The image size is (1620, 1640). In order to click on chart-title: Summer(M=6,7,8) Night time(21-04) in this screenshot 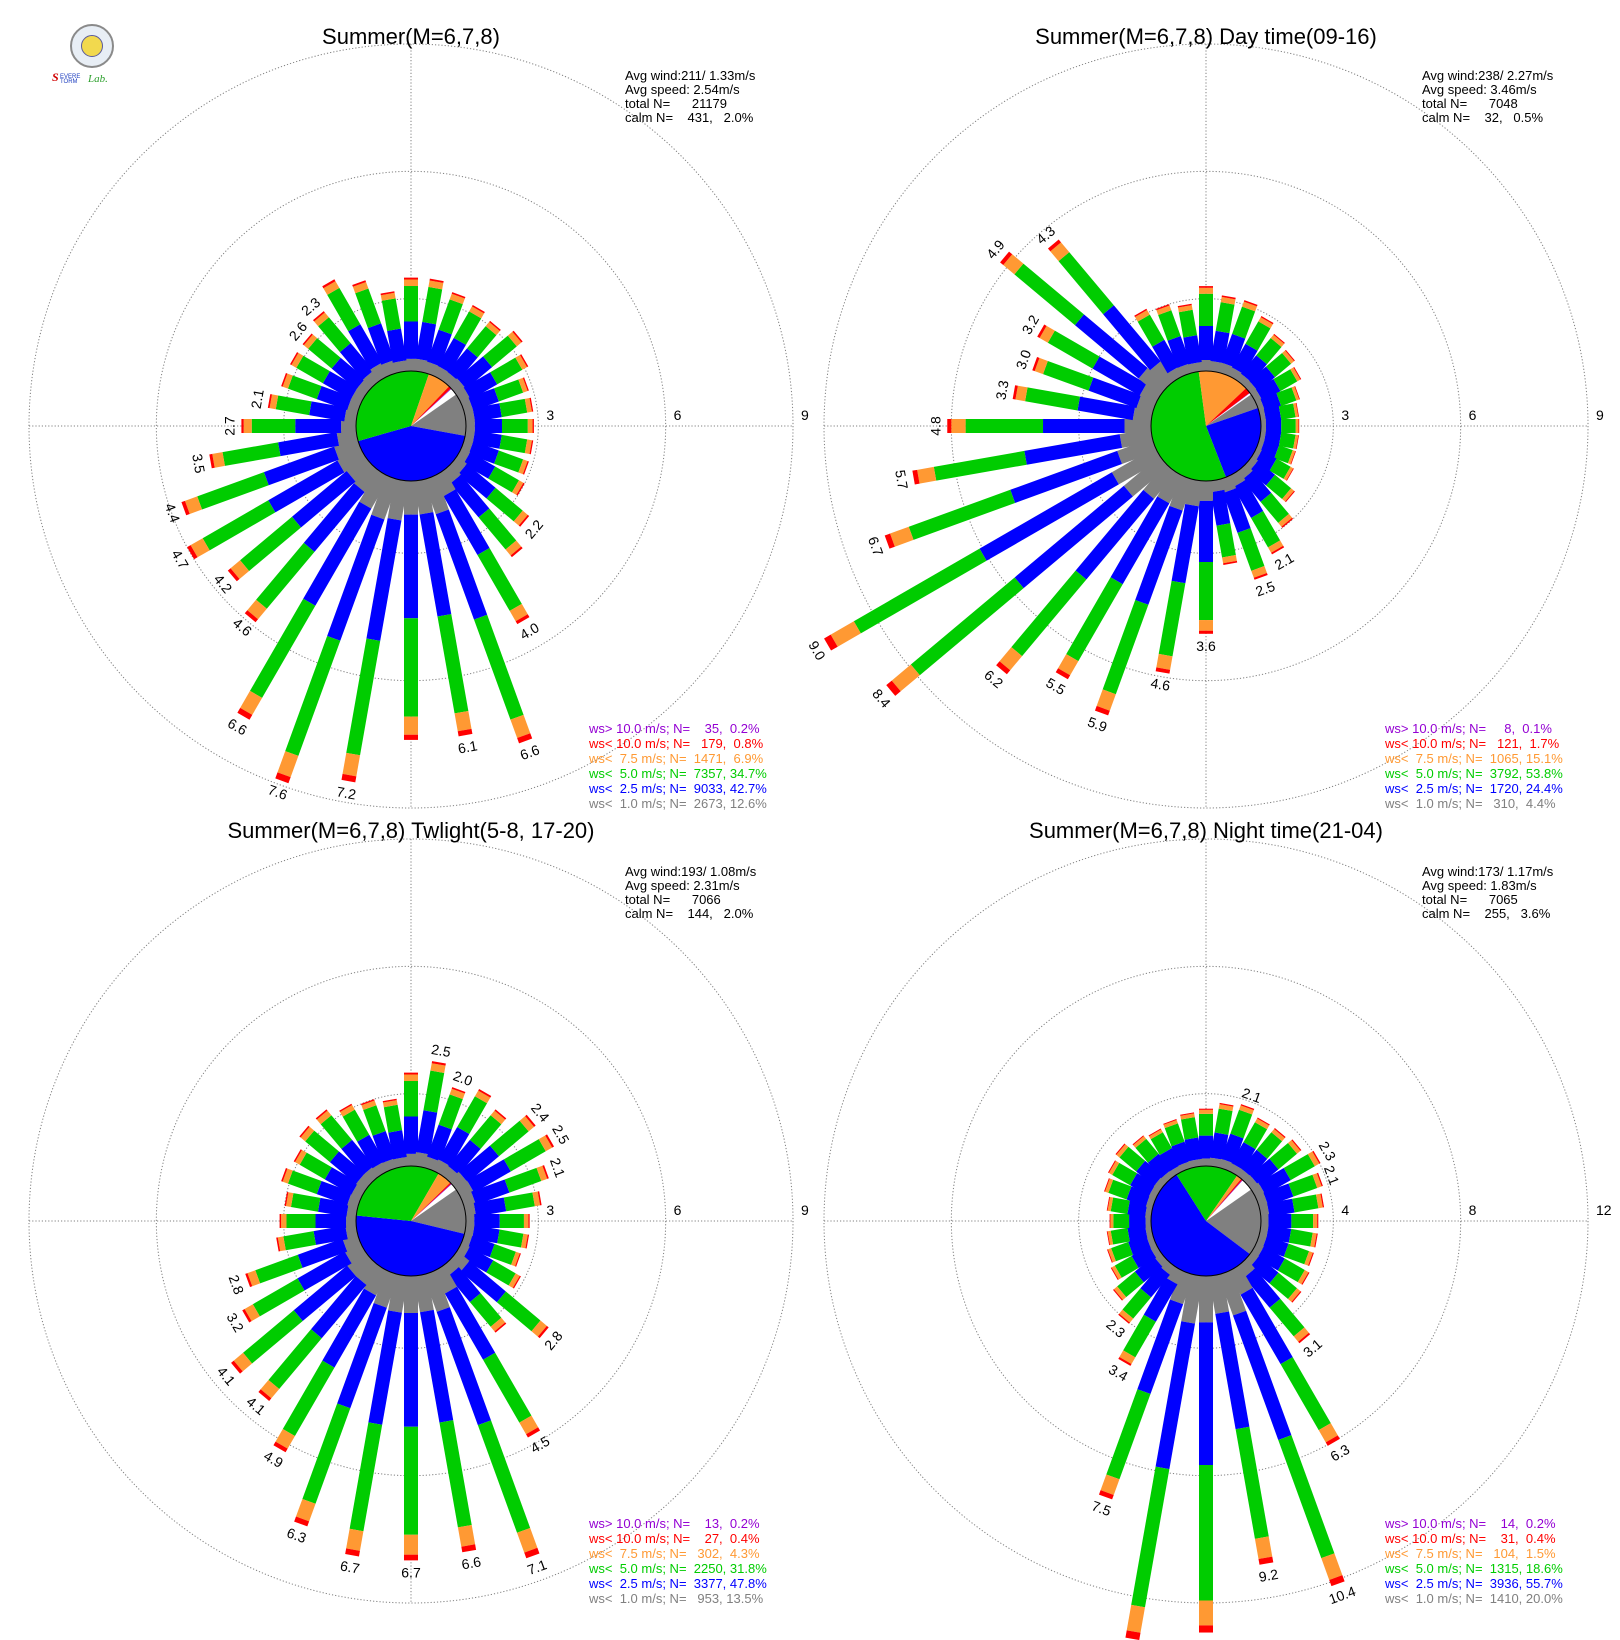, I will do `click(1206, 830)`.